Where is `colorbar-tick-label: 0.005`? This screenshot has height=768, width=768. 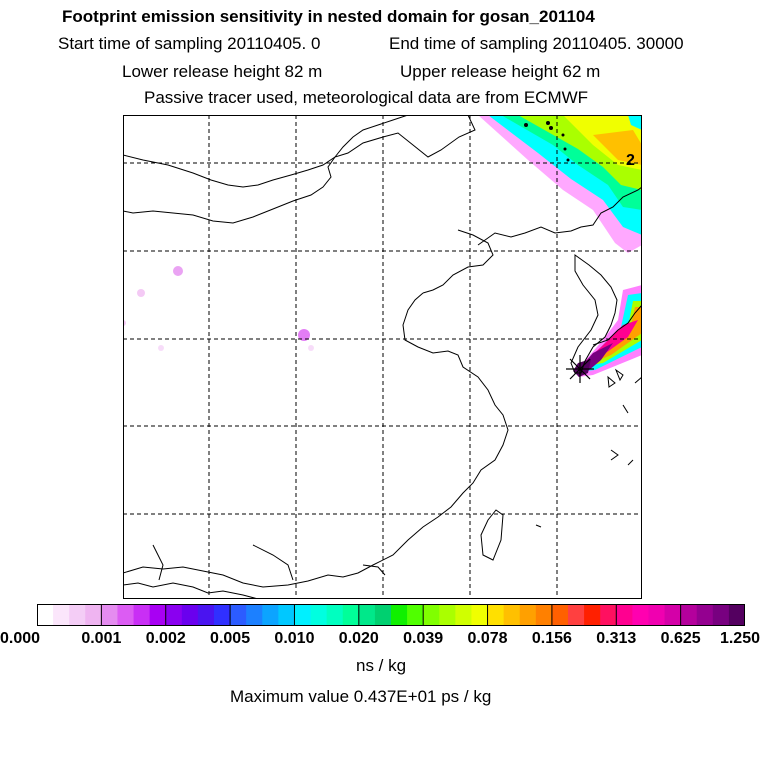 colorbar-tick-label: 0.005 is located at coordinates (230, 639).